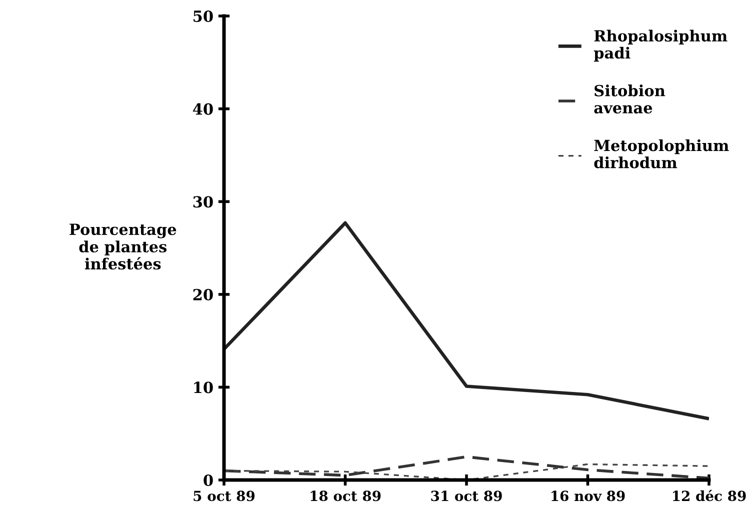  Describe the element at coordinates (208, 480) in the screenshot. I see `y-tick-label: 0` at that location.